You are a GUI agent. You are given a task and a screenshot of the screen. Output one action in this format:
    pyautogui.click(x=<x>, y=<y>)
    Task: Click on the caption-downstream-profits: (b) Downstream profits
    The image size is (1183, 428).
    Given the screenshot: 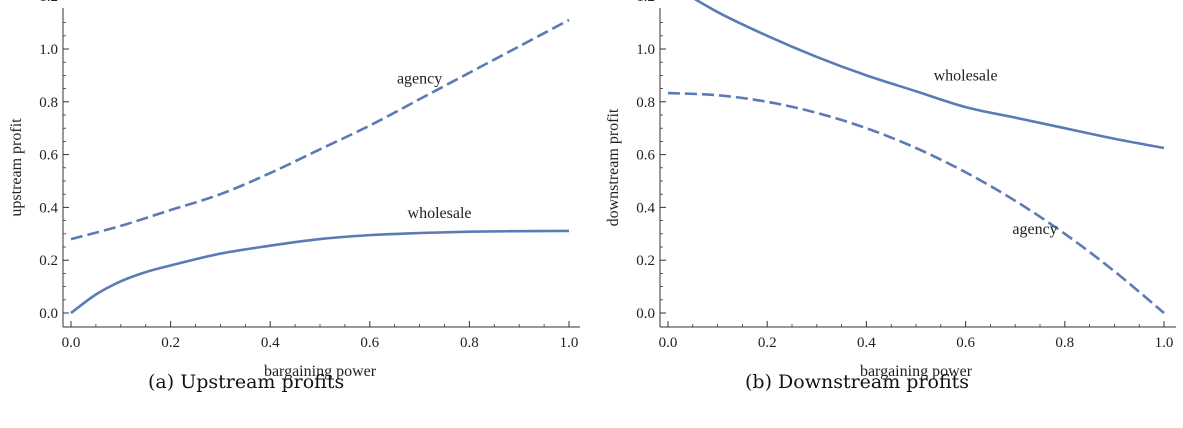 What is the action you would take?
    pyautogui.click(x=857, y=382)
    